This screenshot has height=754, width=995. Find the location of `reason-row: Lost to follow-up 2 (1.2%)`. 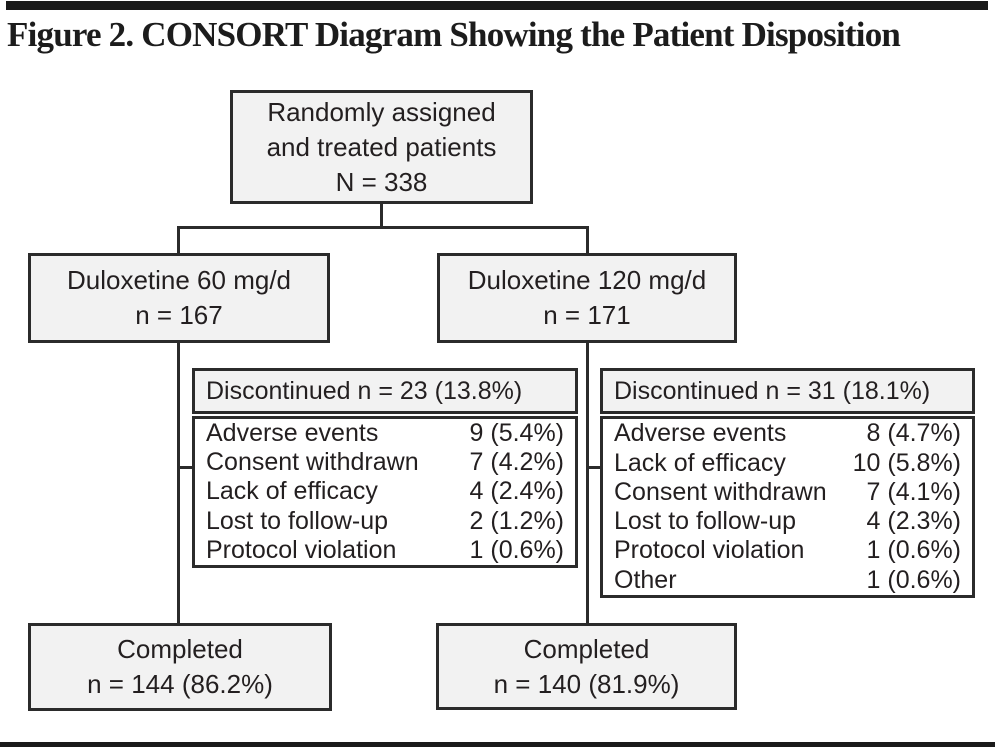

reason-row: Lost to follow-up 2 (1.2%) is located at coordinates (385, 521).